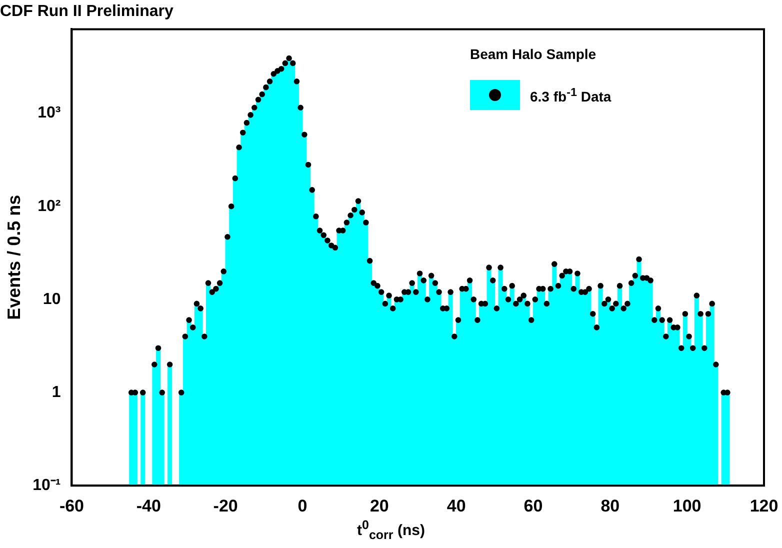 Image resolution: width=782 pixels, height=548 pixels. What do you see at coordinates (51, 299) in the screenshot?
I see `y-tick-label: 10` at bounding box center [51, 299].